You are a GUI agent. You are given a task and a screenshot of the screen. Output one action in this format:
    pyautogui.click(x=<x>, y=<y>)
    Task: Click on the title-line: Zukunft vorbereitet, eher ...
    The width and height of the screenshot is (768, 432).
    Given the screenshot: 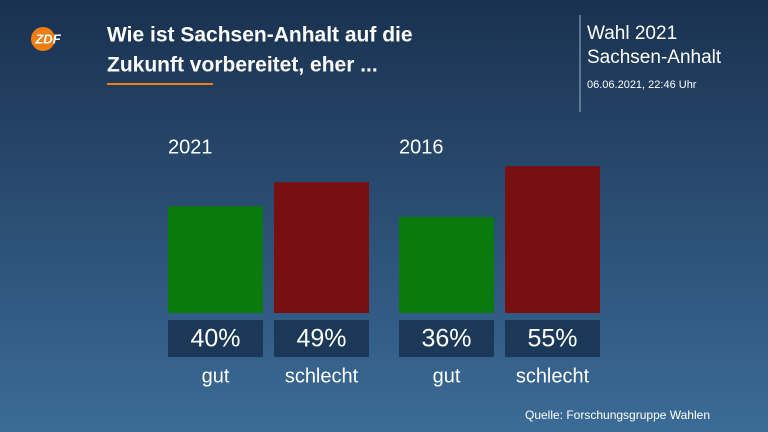 What is the action you would take?
    pyautogui.click(x=242, y=65)
    